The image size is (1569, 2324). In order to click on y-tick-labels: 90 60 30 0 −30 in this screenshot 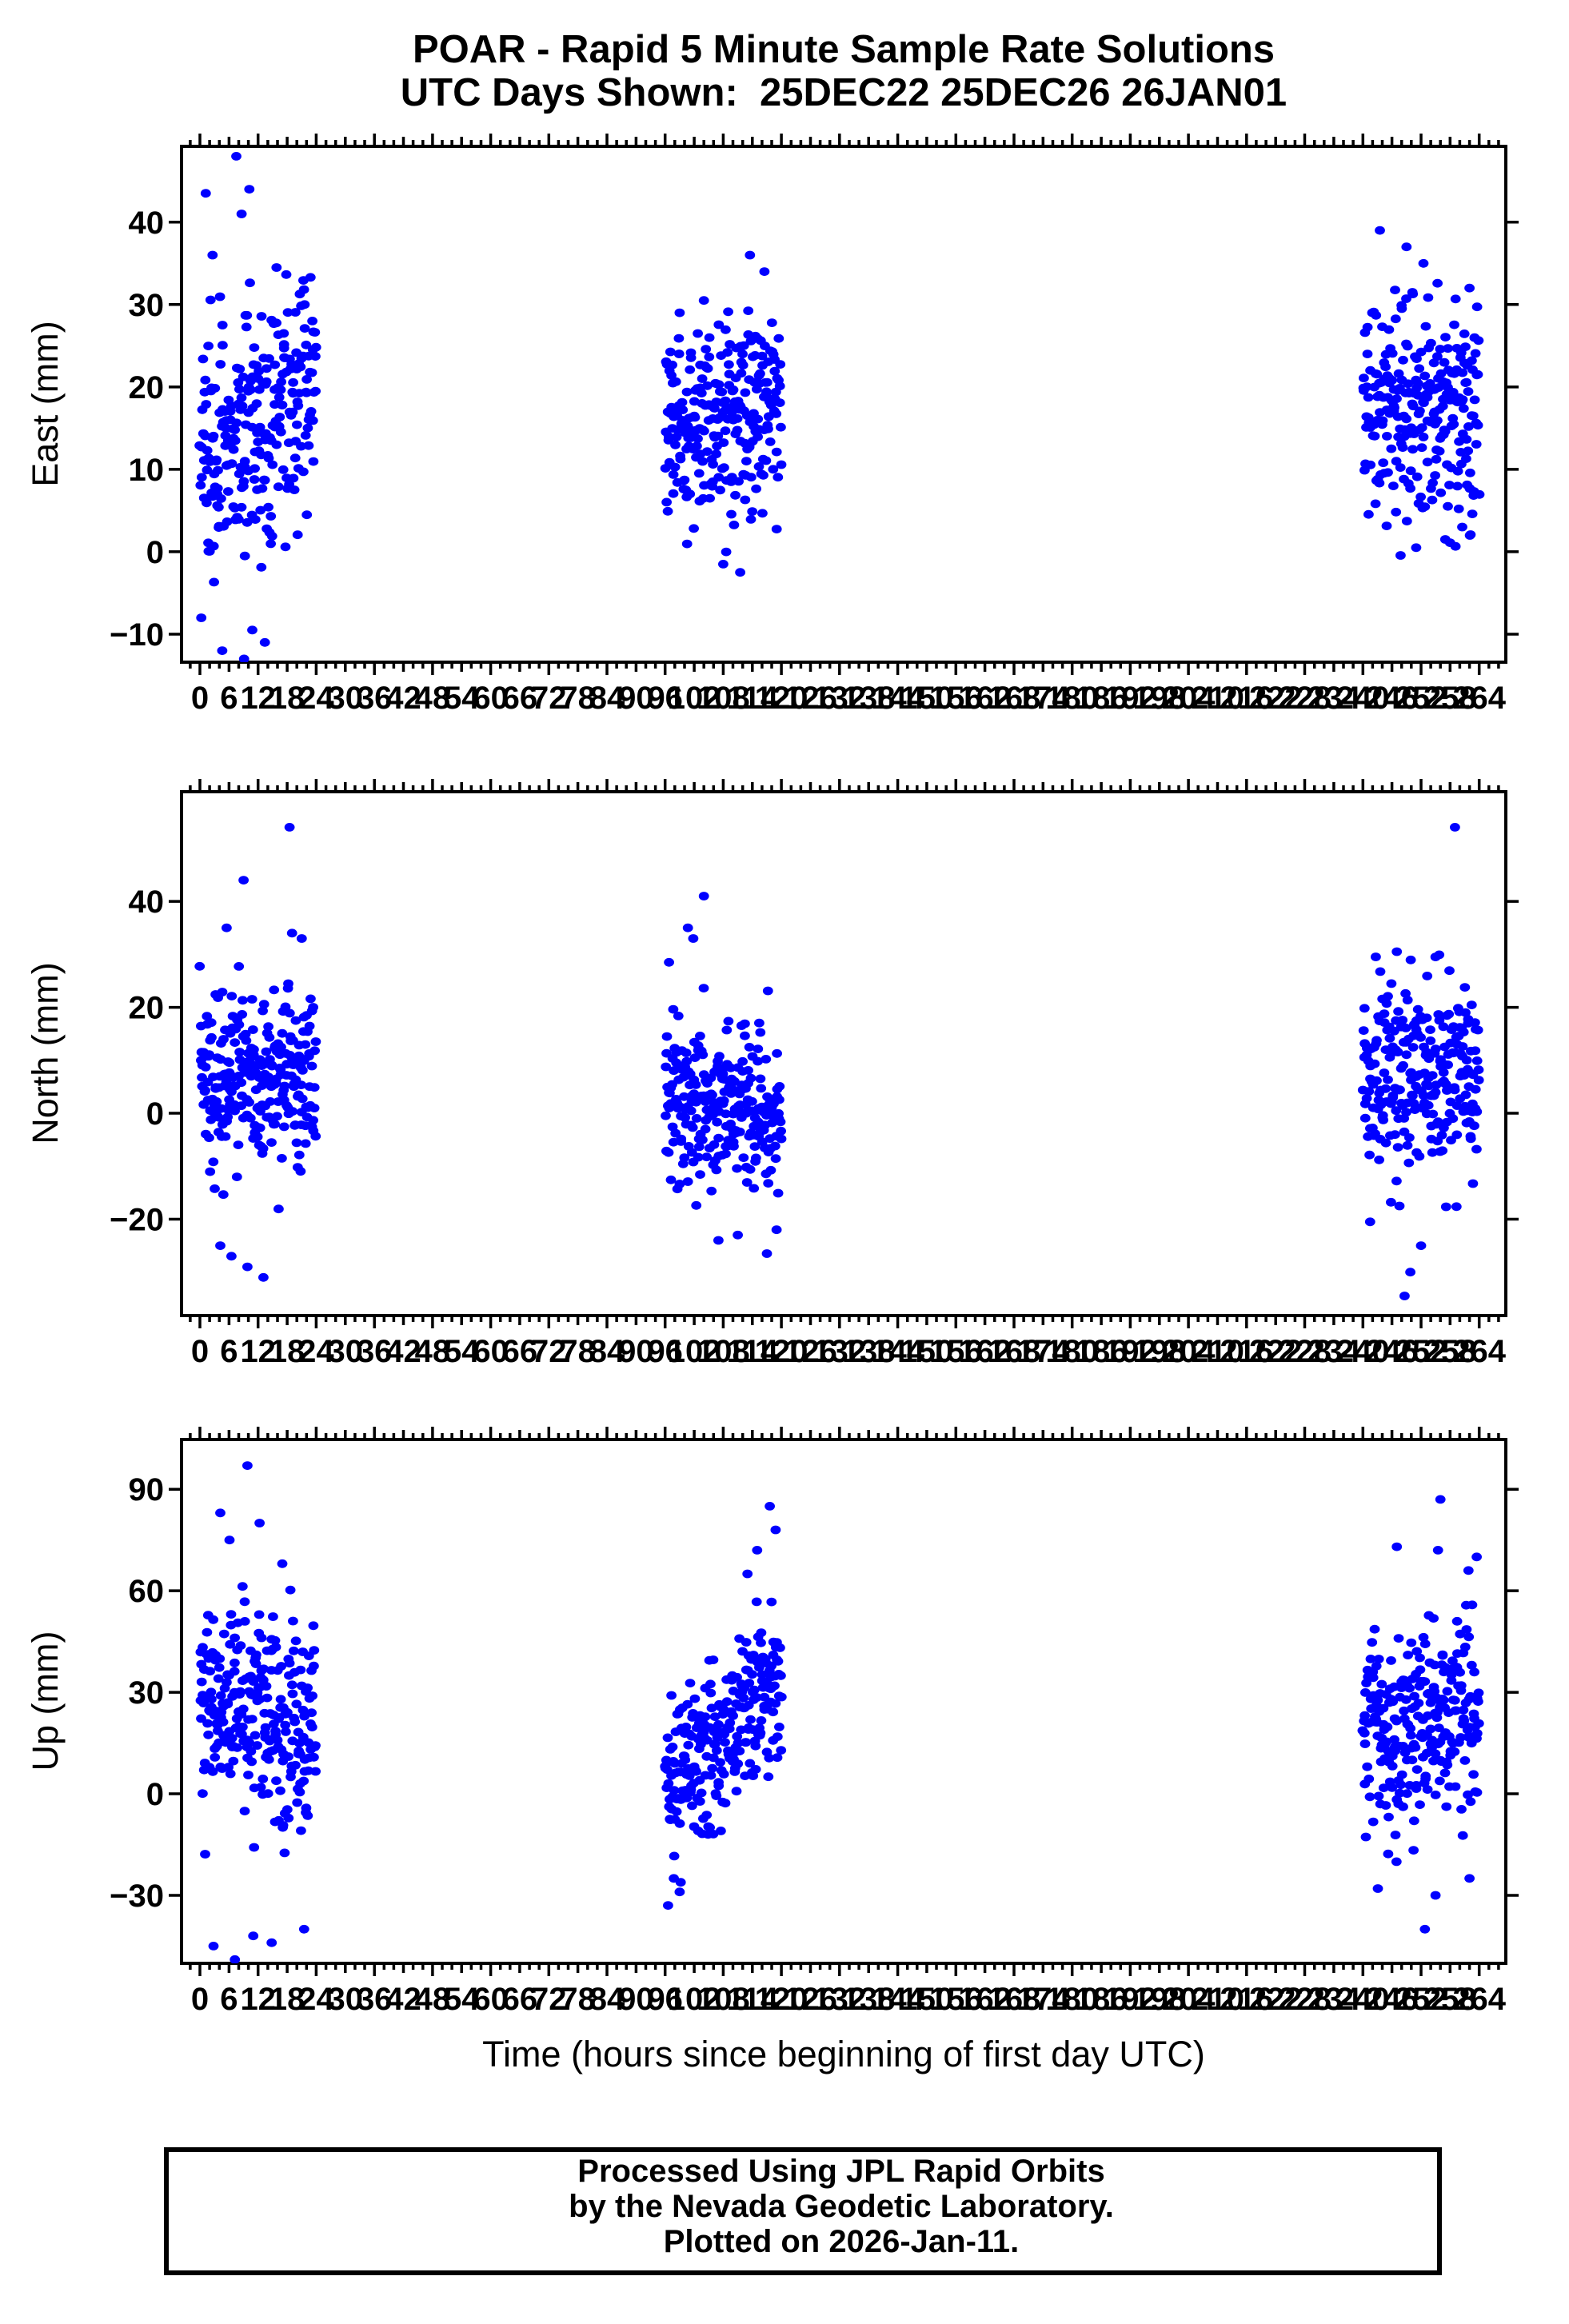, I will do `click(137, 1693)`.